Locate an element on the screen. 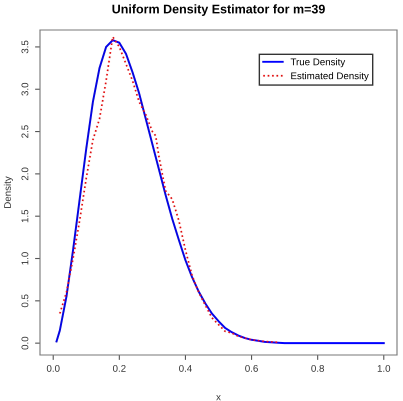  y-tick-label: 3.5 is located at coordinates (24, 47).